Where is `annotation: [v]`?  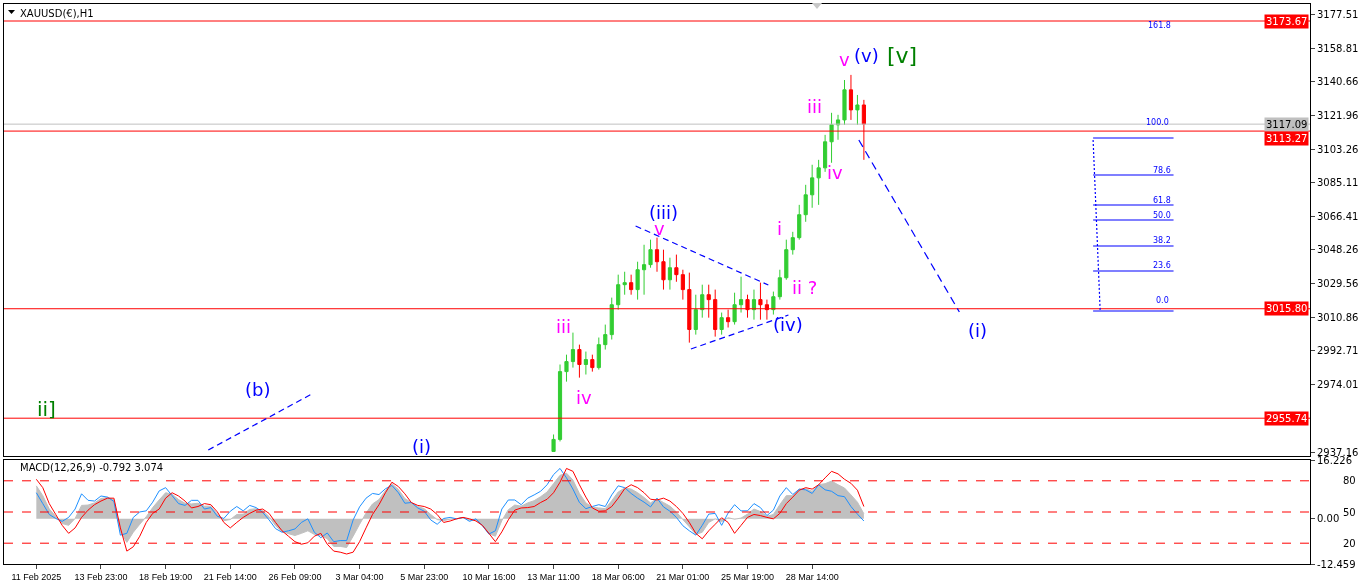 annotation: [v] is located at coordinates (902, 55).